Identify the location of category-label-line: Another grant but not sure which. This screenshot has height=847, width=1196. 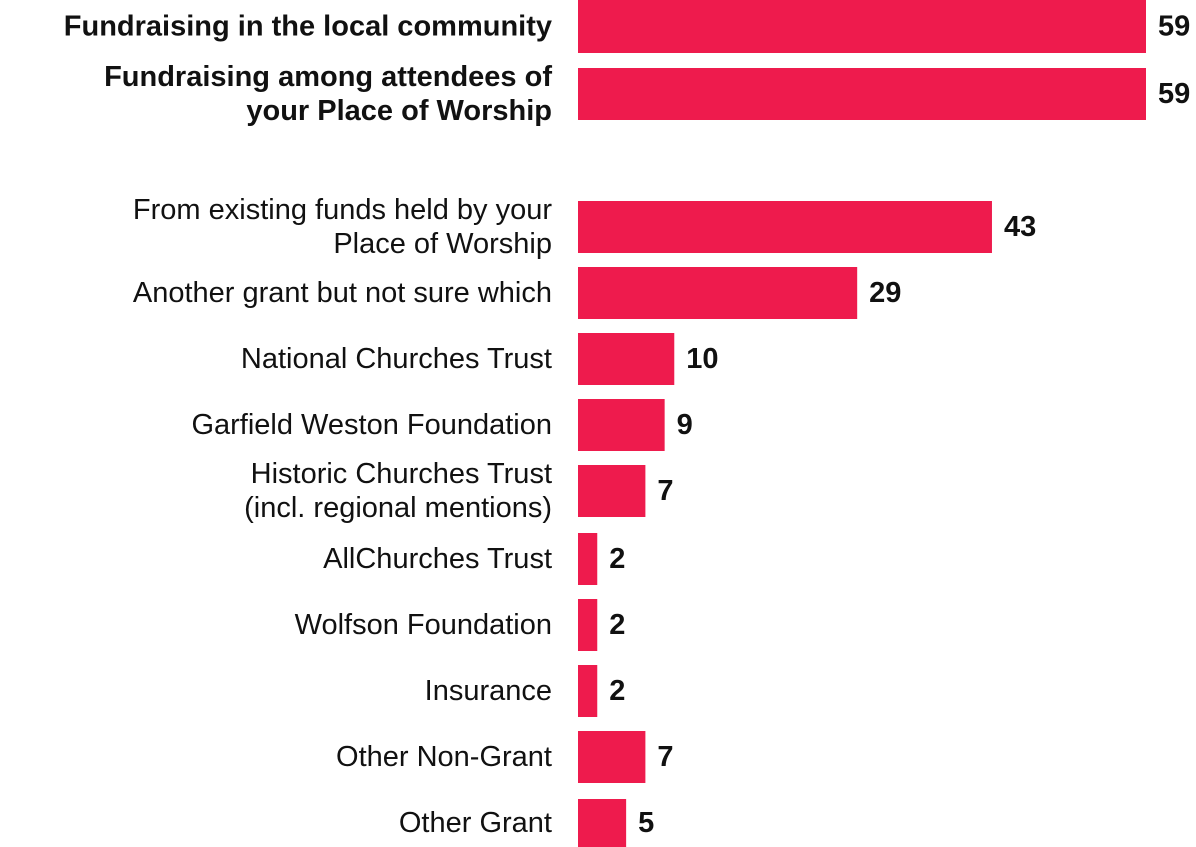
(342, 293).